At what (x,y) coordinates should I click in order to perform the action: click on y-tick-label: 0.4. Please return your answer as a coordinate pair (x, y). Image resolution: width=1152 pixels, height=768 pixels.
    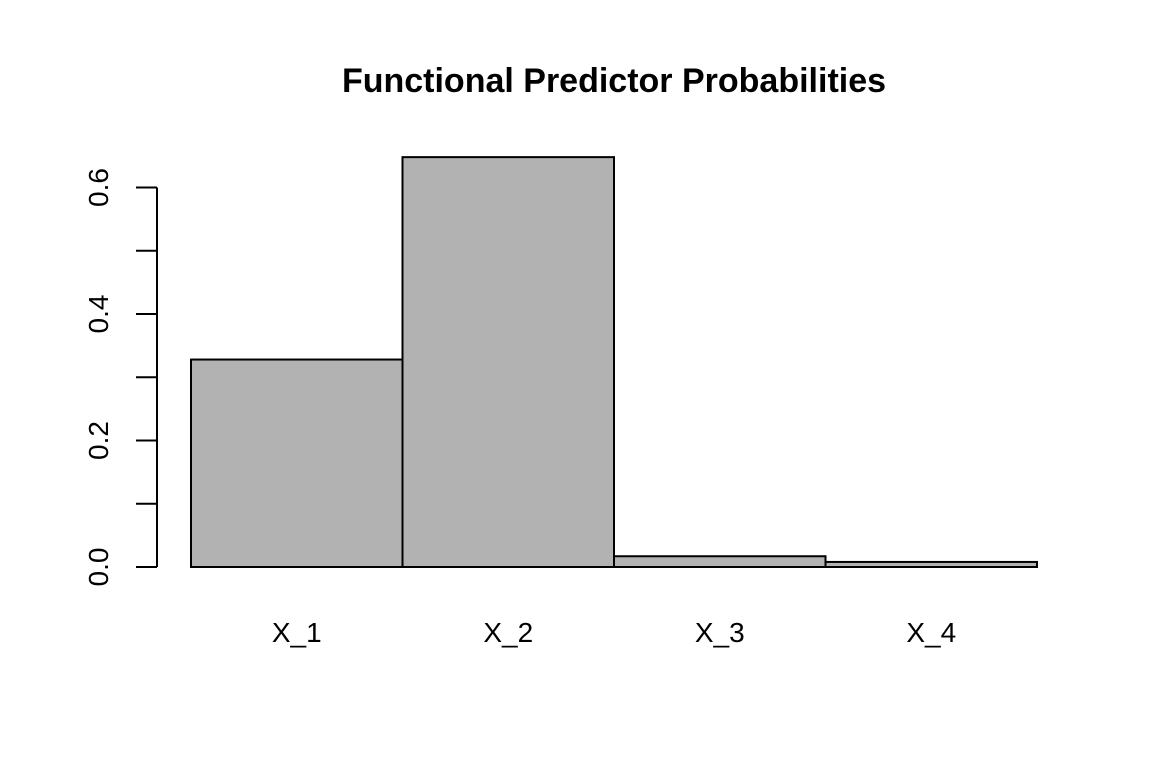
    Looking at the image, I should click on (98, 314).